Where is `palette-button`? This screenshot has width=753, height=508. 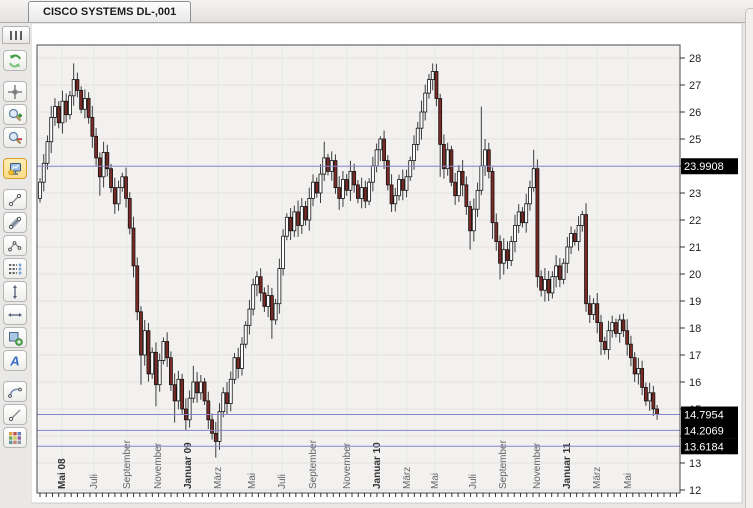
palette-button is located at coordinates (15, 437).